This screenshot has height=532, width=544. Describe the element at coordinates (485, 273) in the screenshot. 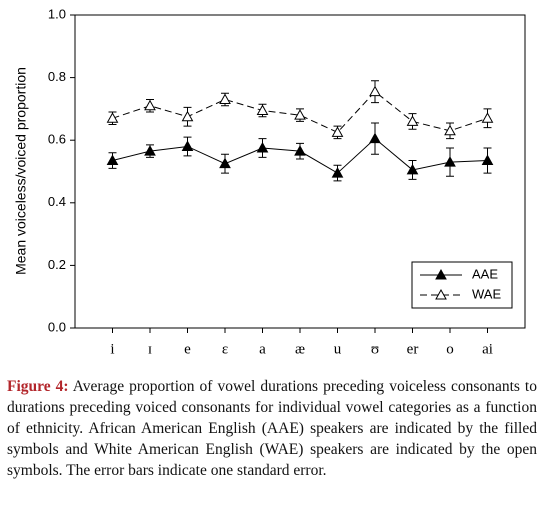

I see `legend-label: AAE` at that location.